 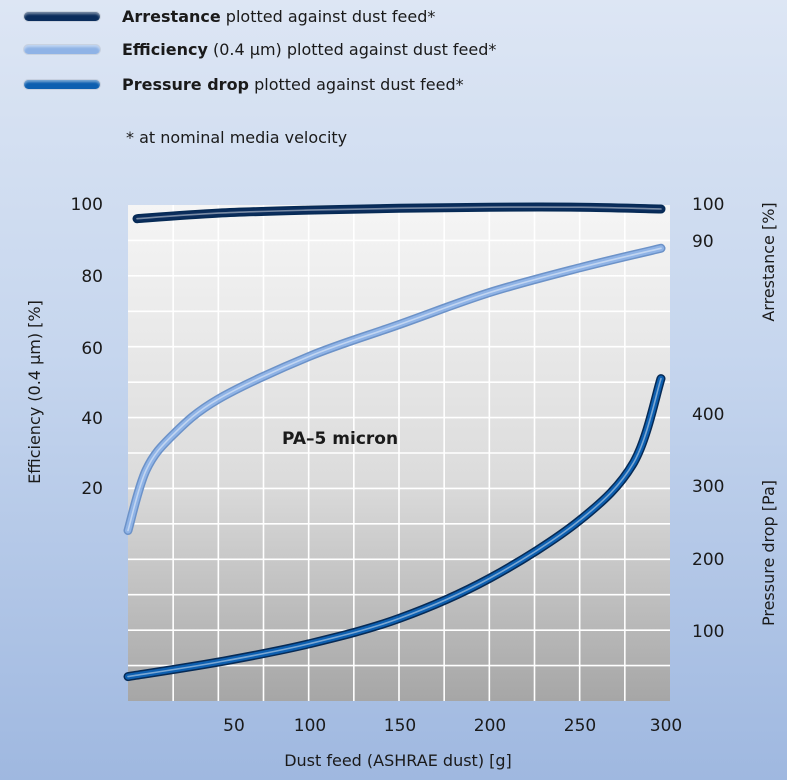 I want to click on x-tick-250: 250, so click(x=580, y=726).